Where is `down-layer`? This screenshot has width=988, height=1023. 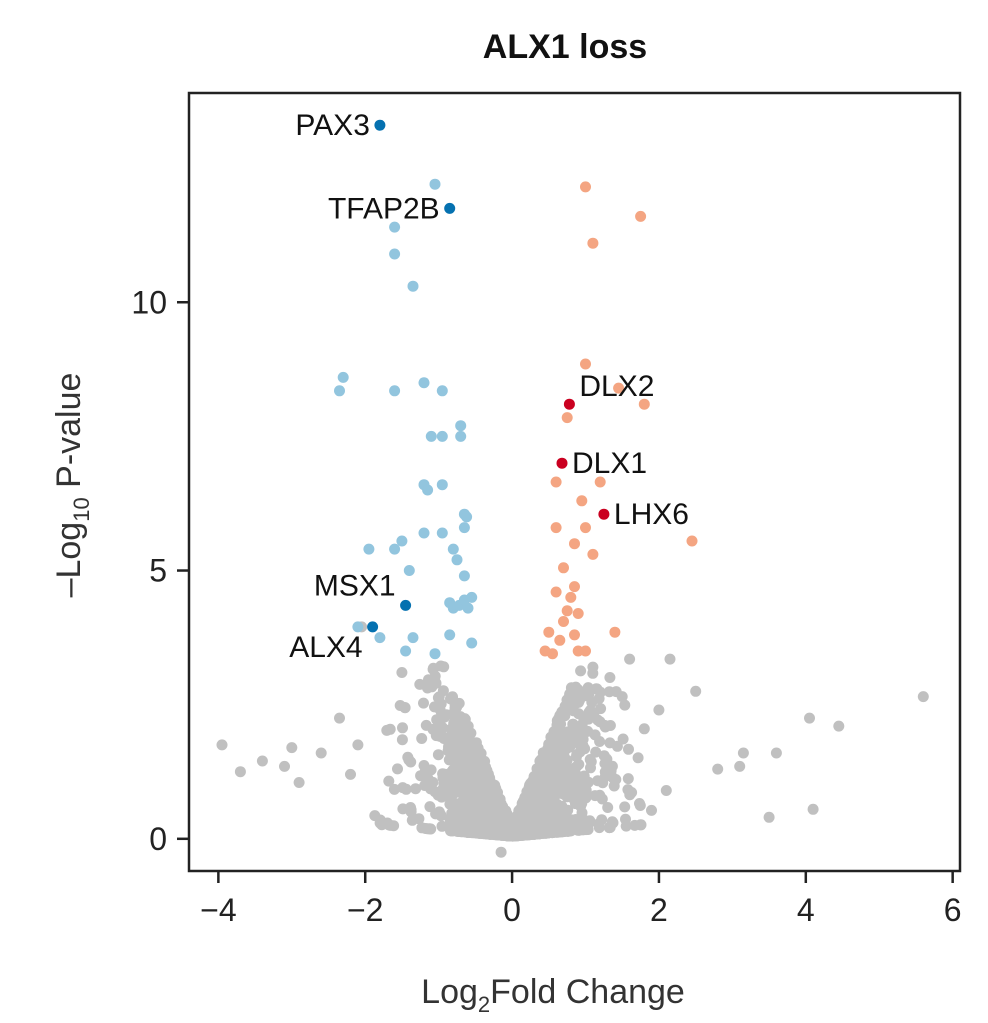
down-layer is located at coordinates (406, 419).